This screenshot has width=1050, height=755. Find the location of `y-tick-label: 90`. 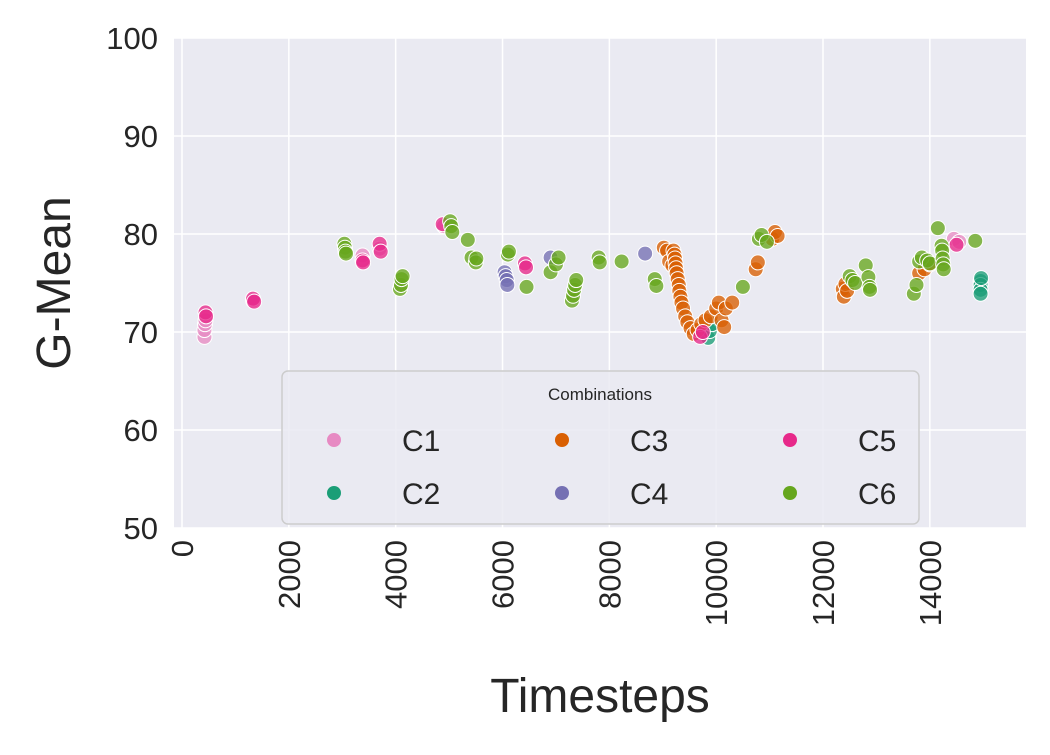

y-tick-label: 90 is located at coordinates (141, 136).